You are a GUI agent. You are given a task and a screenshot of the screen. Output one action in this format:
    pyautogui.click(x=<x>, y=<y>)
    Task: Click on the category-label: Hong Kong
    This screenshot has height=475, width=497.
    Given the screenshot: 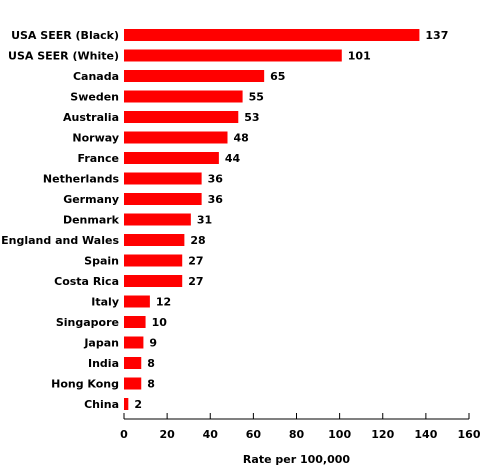 What is the action you would take?
    pyautogui.click(x=85, y=384)
    